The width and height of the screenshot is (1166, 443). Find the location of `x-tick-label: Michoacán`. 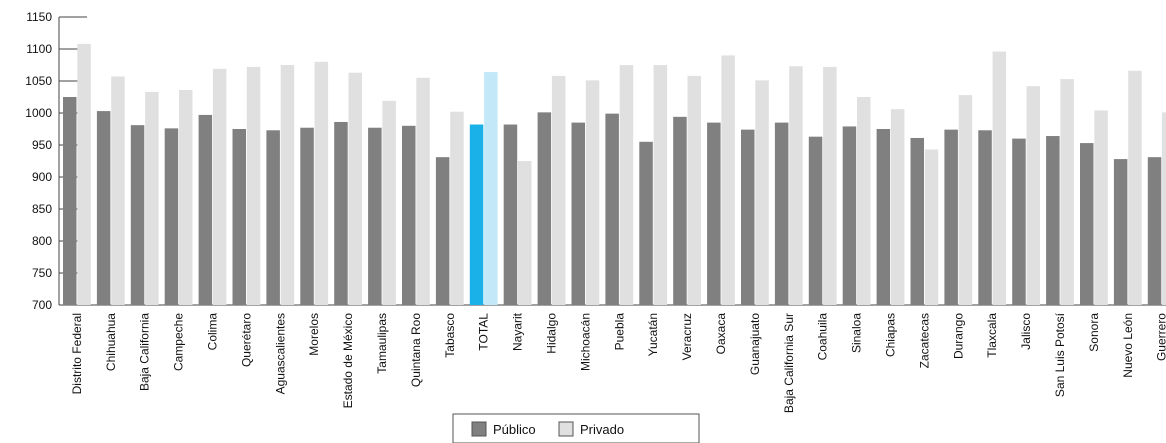

x-tick-label: Michoacán is located at coordinates (585, 342).